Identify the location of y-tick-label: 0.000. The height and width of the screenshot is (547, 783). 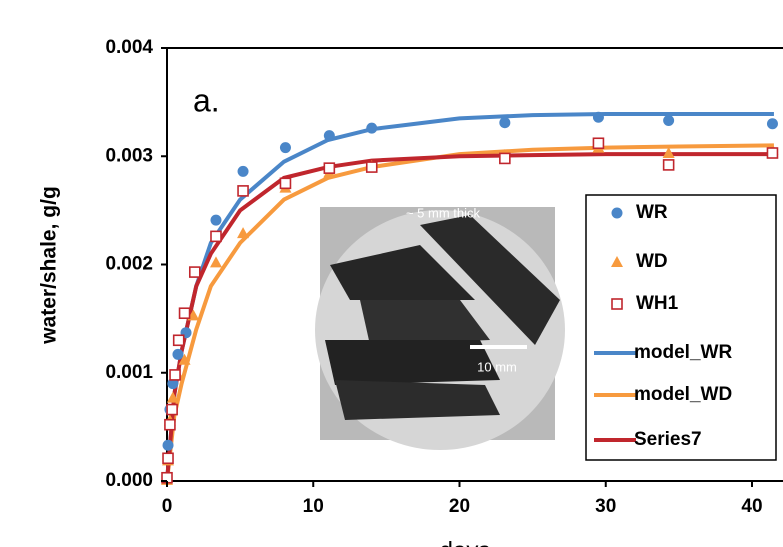
(129, 480).